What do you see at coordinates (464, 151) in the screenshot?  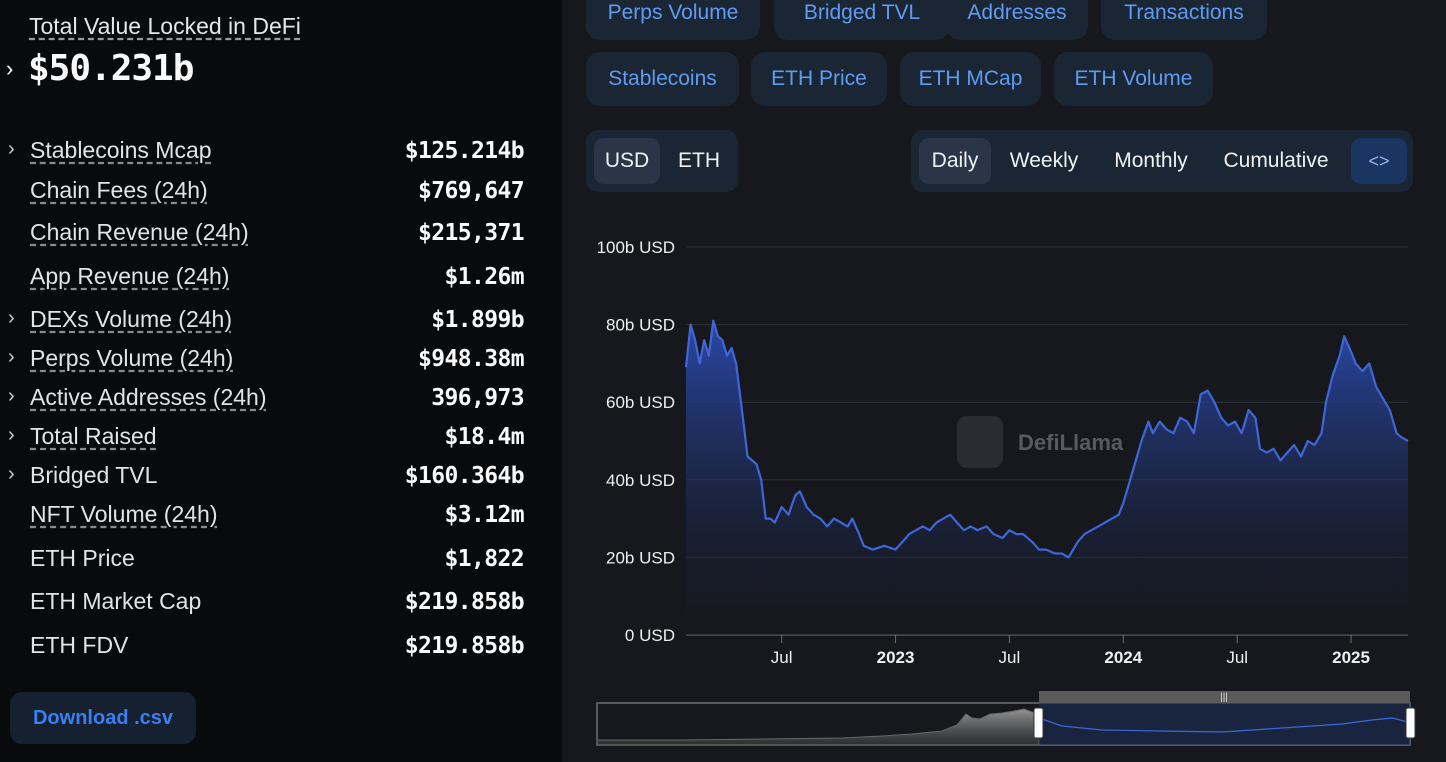 I see `metric-value: $125.214b` at bounding box center [464, 151].